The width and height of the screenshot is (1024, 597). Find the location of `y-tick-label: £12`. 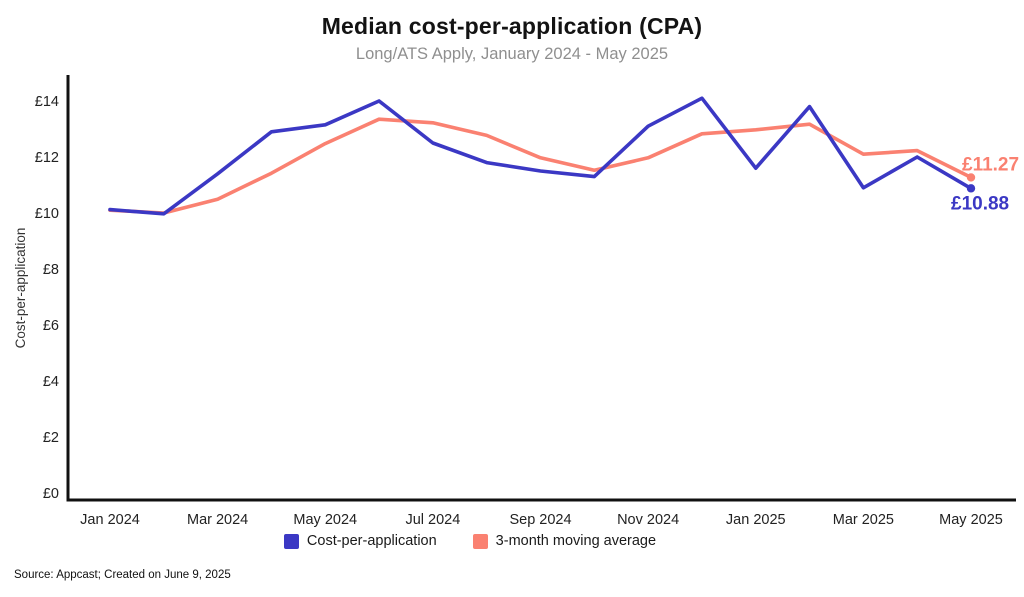

y-tick-label: £12 is located at coordinates (47, 158).